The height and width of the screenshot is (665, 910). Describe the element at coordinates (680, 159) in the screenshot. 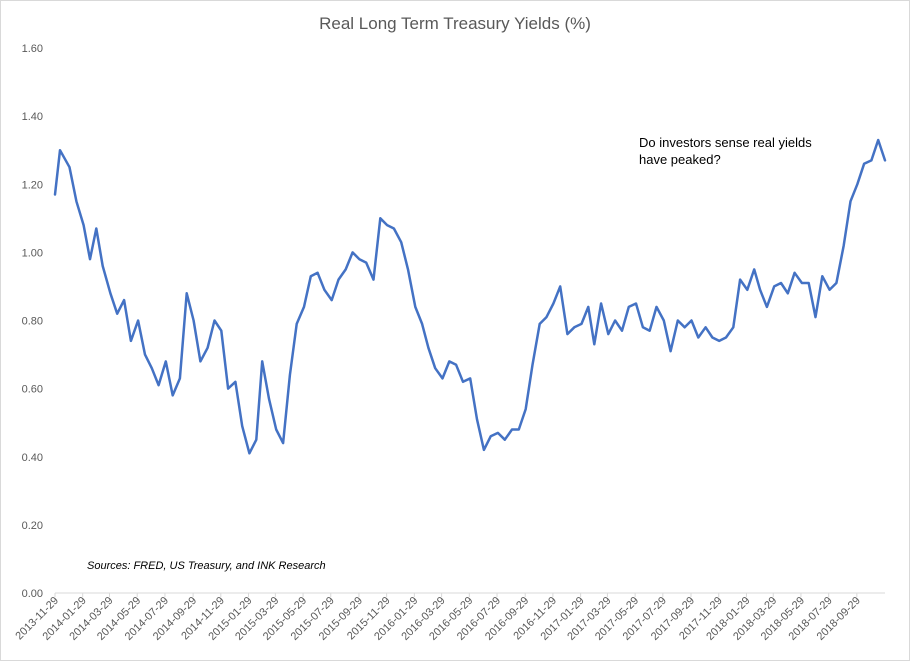

I see `annotation-line-2: have peaked?` at that location.